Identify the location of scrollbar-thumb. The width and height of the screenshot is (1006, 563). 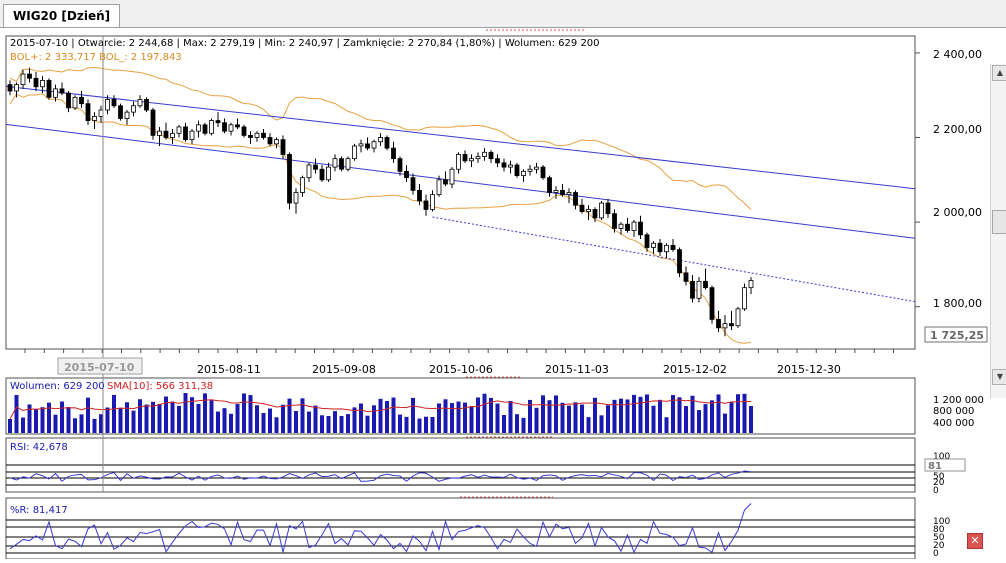
(999, 222).